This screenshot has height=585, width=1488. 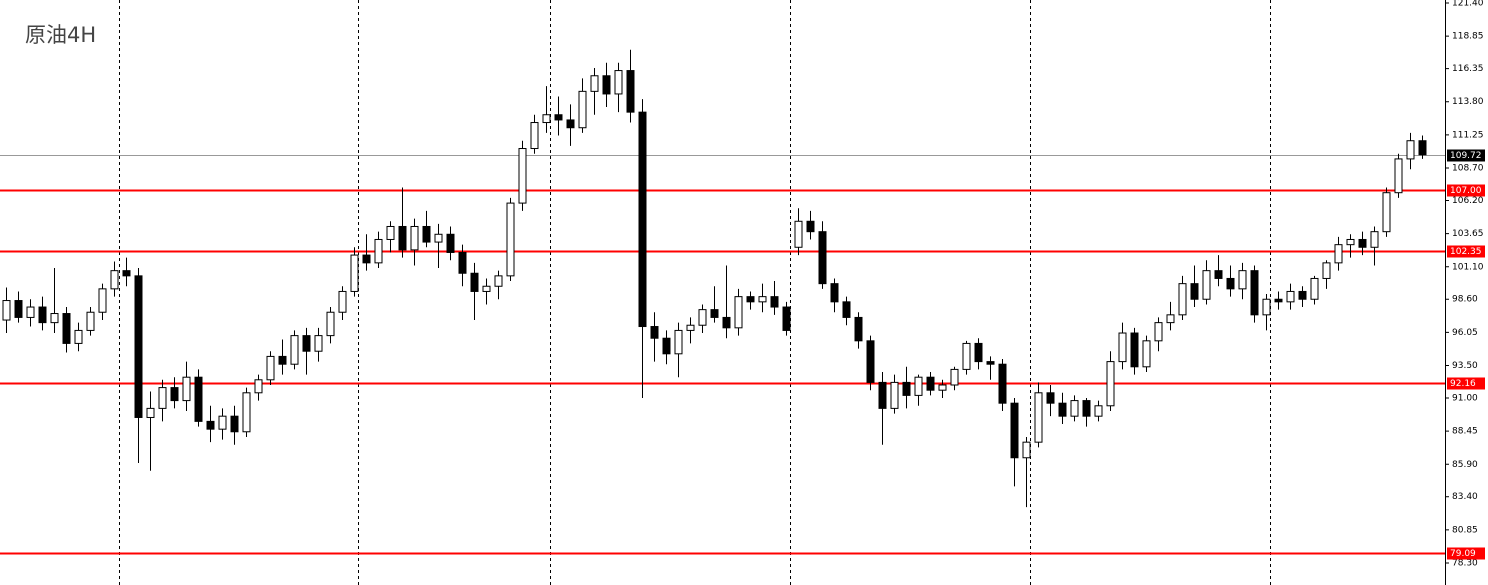 What do you see at coordinates (1465, 564) in the screenshot?
I see `y-tick-label: 78.30` at bounding box center [1465, 564].